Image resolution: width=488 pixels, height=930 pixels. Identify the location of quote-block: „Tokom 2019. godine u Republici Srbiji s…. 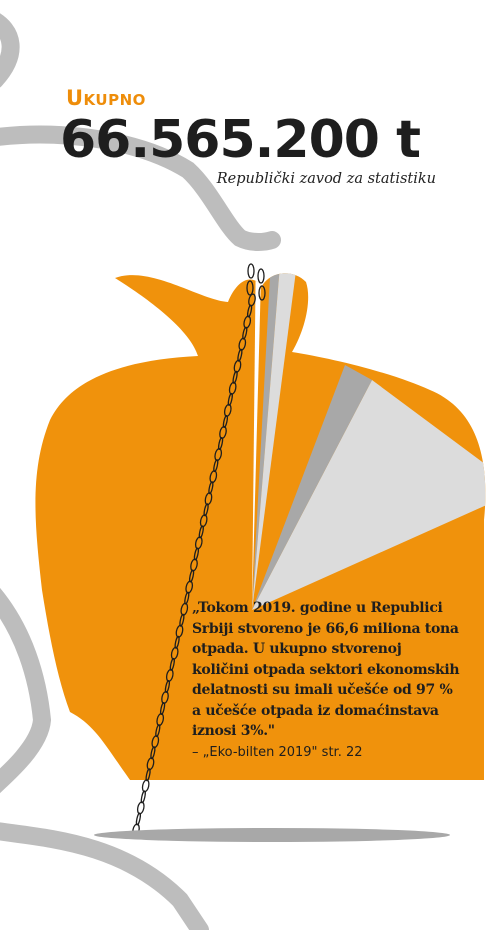
(327, 681).